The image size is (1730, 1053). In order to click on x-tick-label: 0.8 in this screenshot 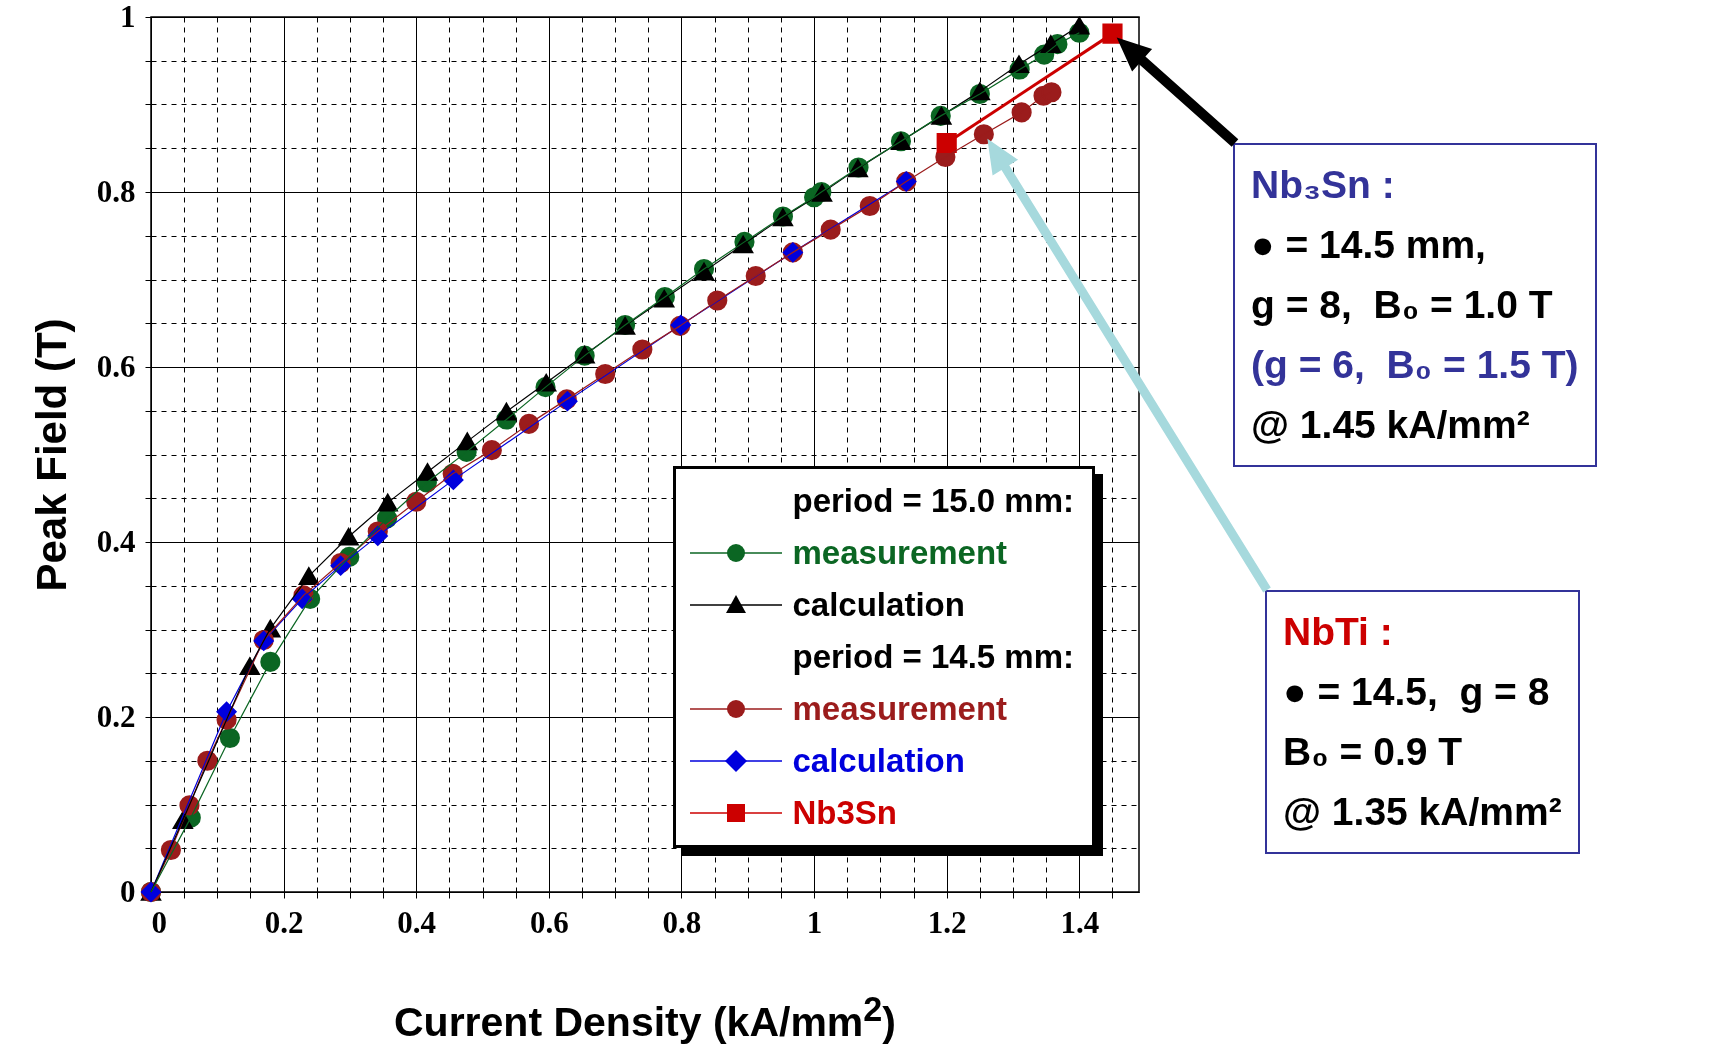, I will do `click(682, 922)`.